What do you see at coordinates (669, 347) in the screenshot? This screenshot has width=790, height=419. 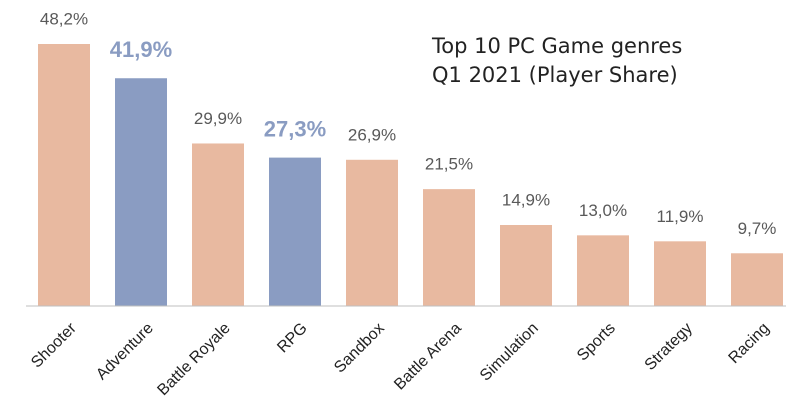 I see `x-tick-label: Strategy` at bounding box center [669, 347].